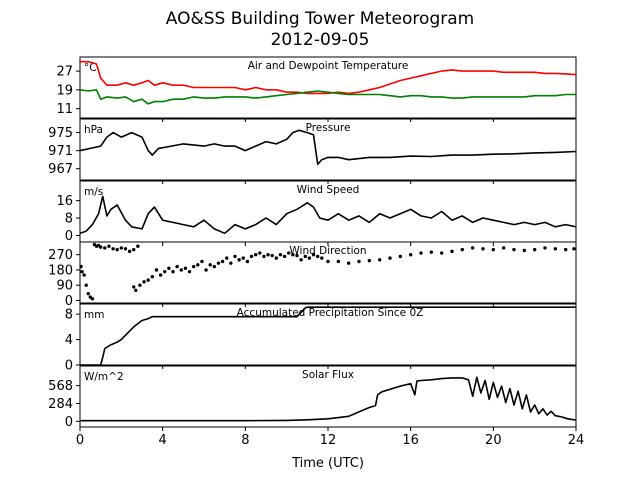 The width and height of the screenshot is (640, 480). Describe the element at coordinates (104, 377) in the screenshot. I see `panel-unit-label: W/m^2` at that location.